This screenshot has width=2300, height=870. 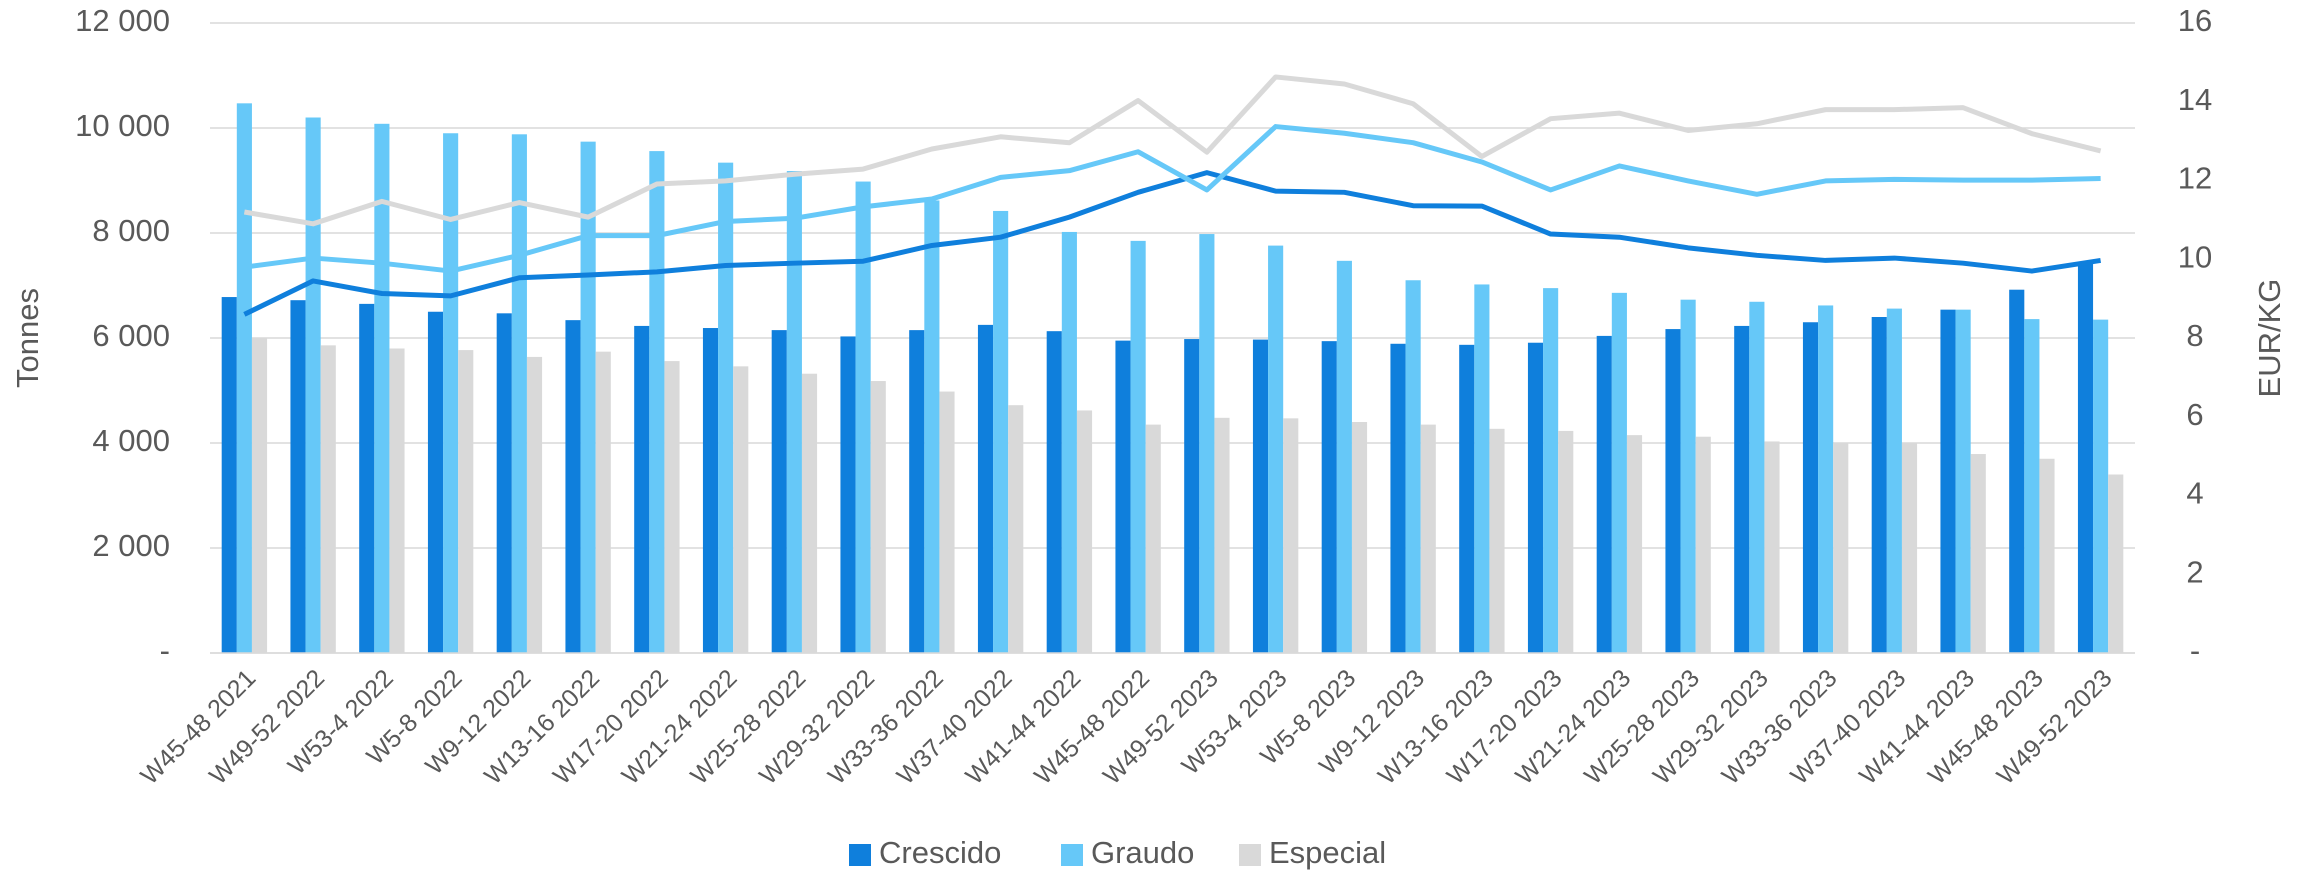 What do you see at coordinates (131, 545) in the screenshot?
I see `y-tick-label: 2 000` at bounding box center [131, 545].